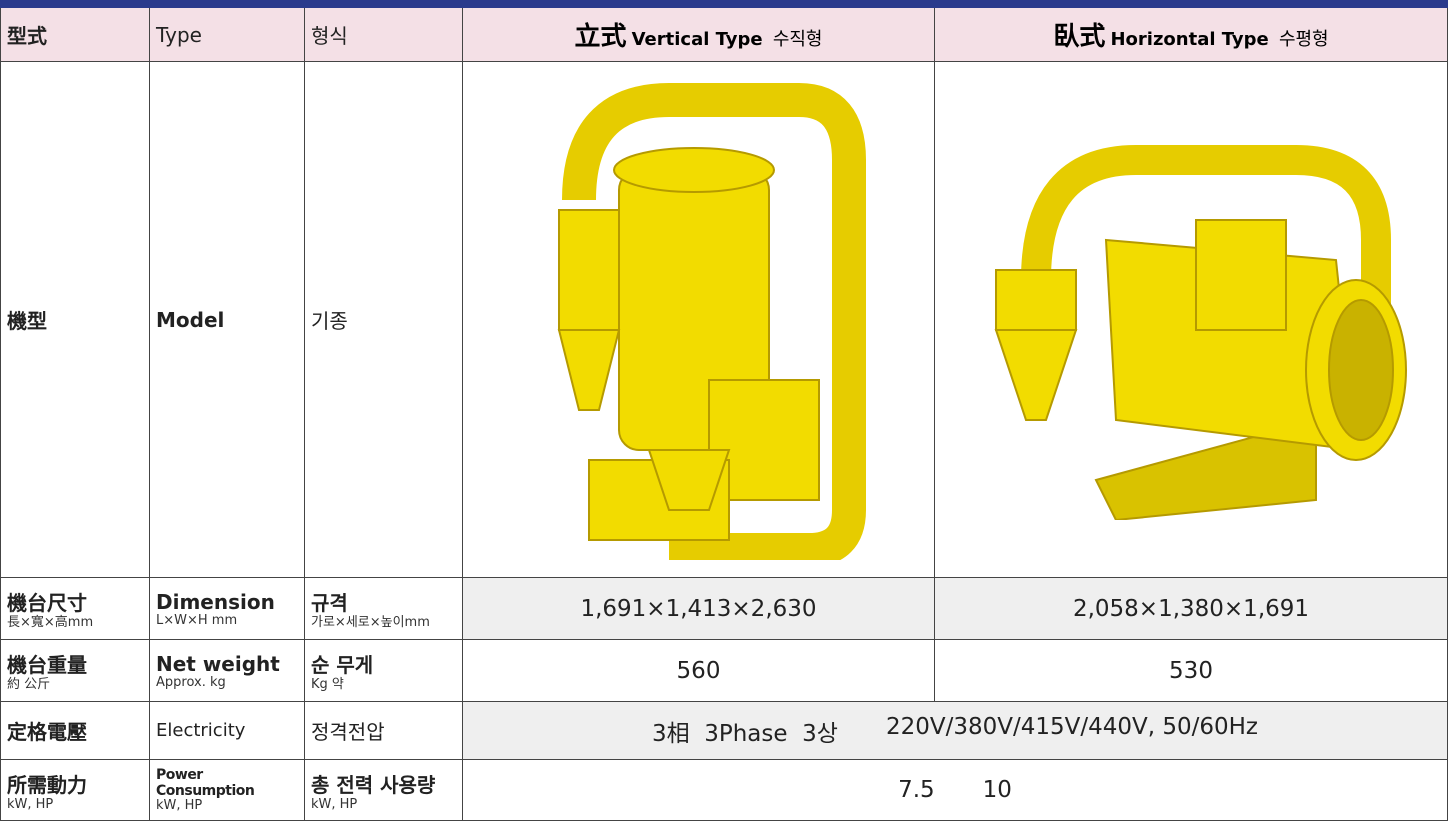  I want to click on label-ko-sub: kW, HP, so click(334, 804).